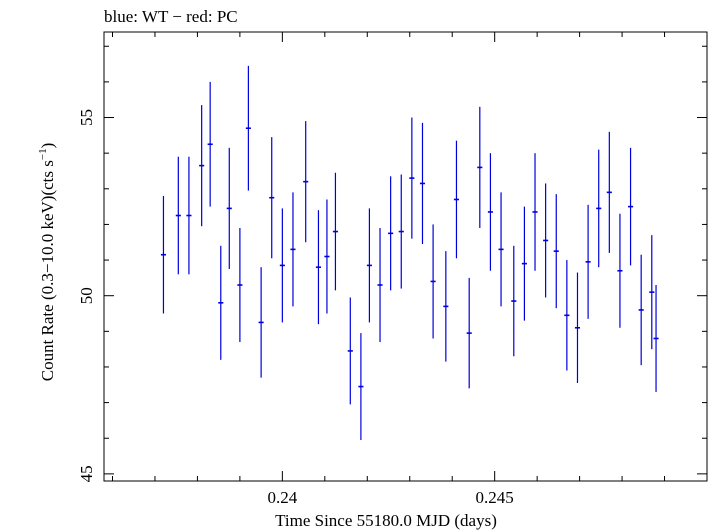 This screenshot has height=532, width=709. I want to click on y-tick-label: 45, so click(86, 473).